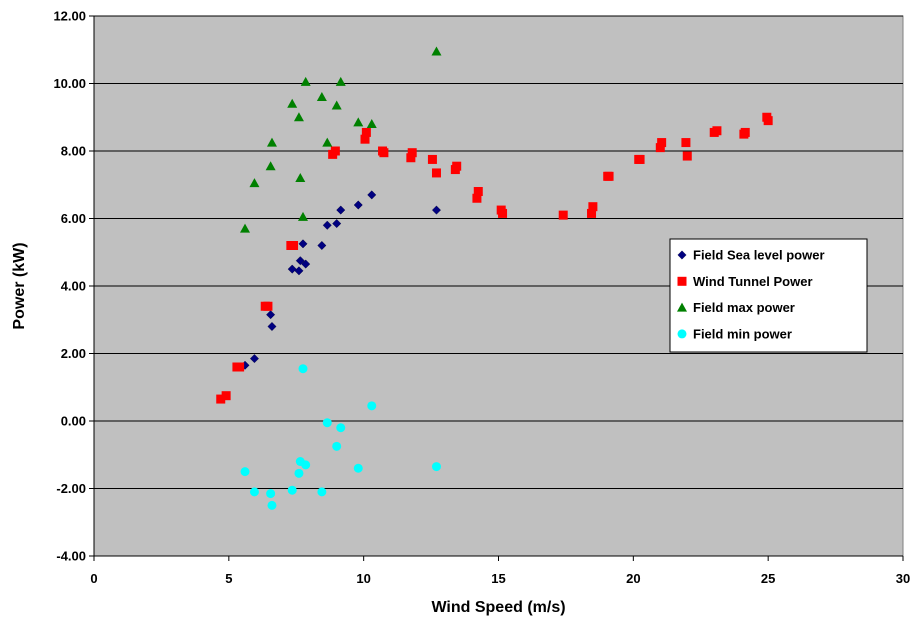 Image resolution: width=915 pixels, height=628 pixels. Describe the element at coordinates (69, 83) in the screenshot. I see `y-tick-label: 10.00` at that location.